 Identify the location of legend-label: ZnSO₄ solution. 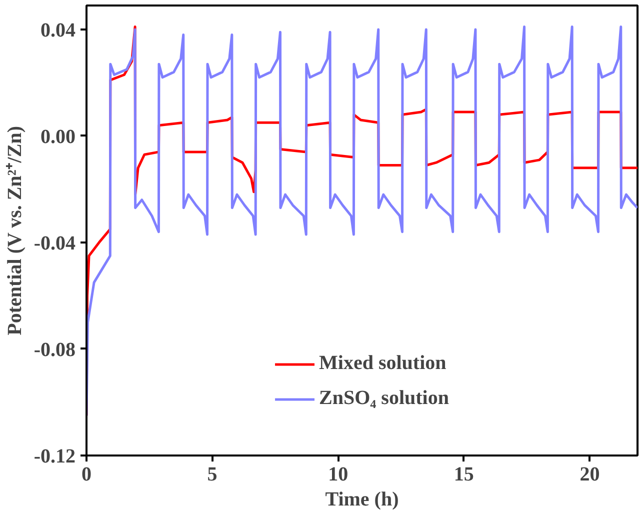
(384, 398).